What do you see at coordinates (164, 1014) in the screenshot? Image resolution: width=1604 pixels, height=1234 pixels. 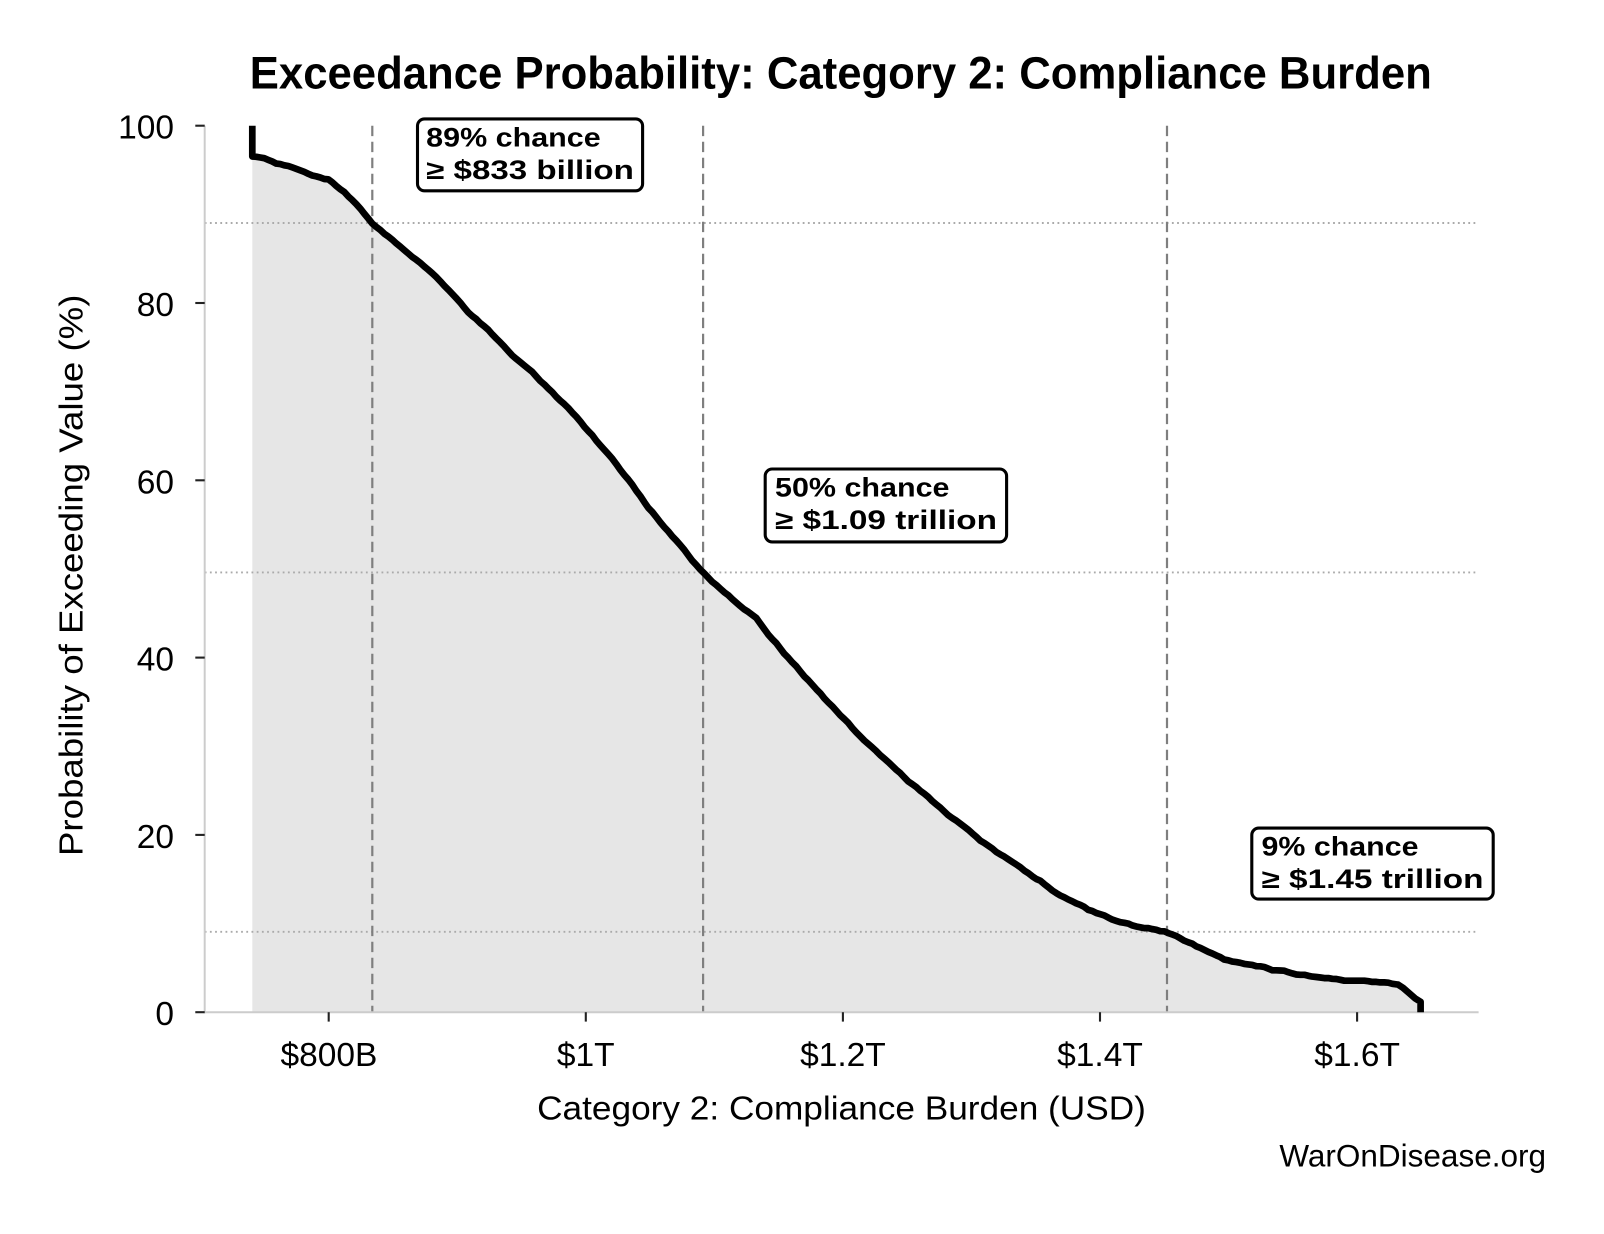 I see `svg-text: 0` at bounding box center [164, 1014].